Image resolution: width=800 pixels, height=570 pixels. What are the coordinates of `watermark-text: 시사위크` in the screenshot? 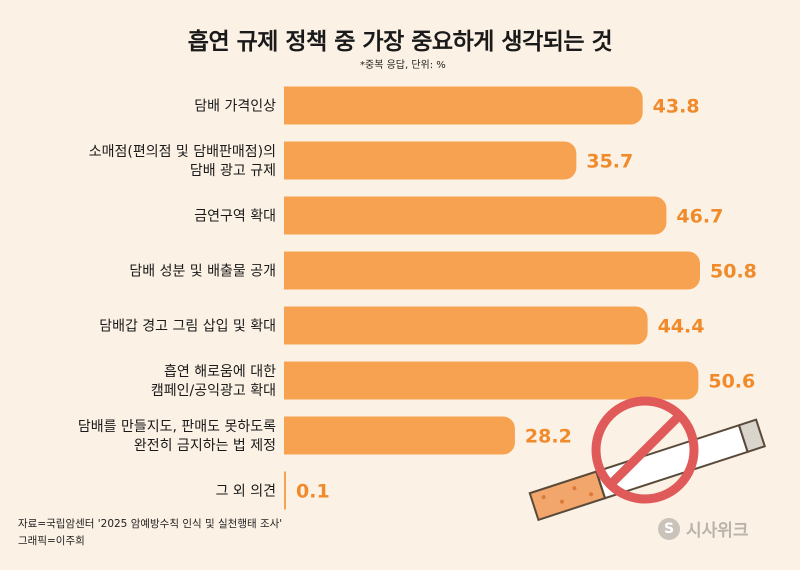 It's located at (717, 531).